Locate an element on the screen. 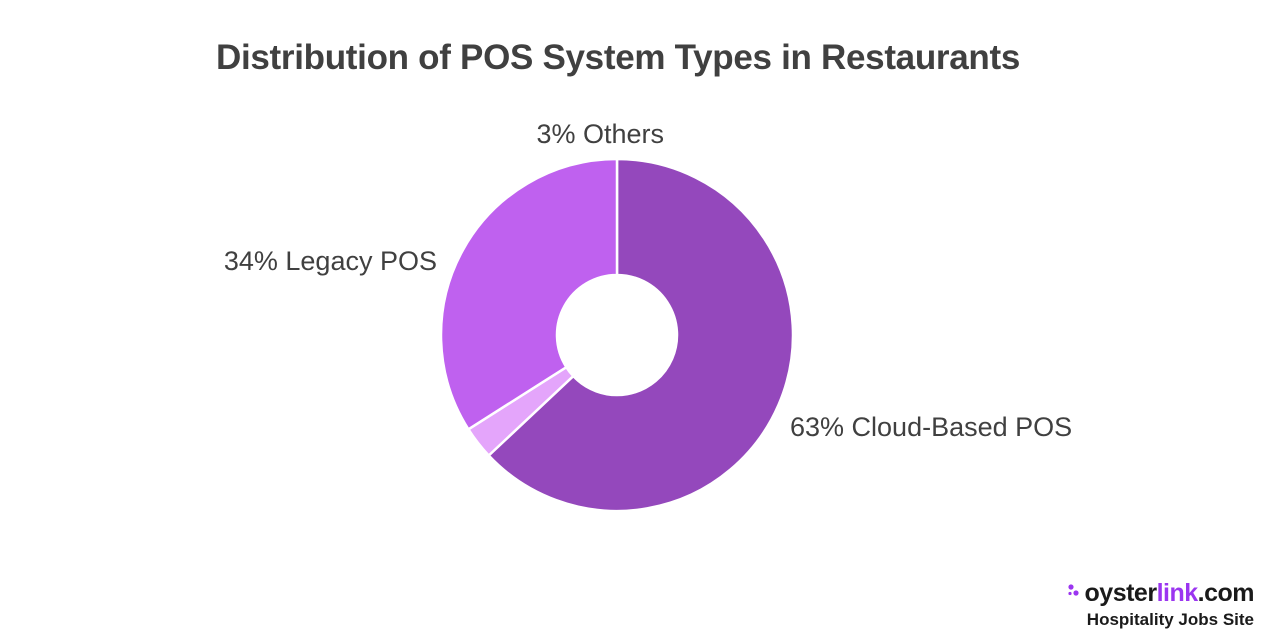 Image resolution: width=1280 pixels, height=640 pixels. slice-label-legacy-pos: 34% Legacy POS is located at coordinates (330, 261).